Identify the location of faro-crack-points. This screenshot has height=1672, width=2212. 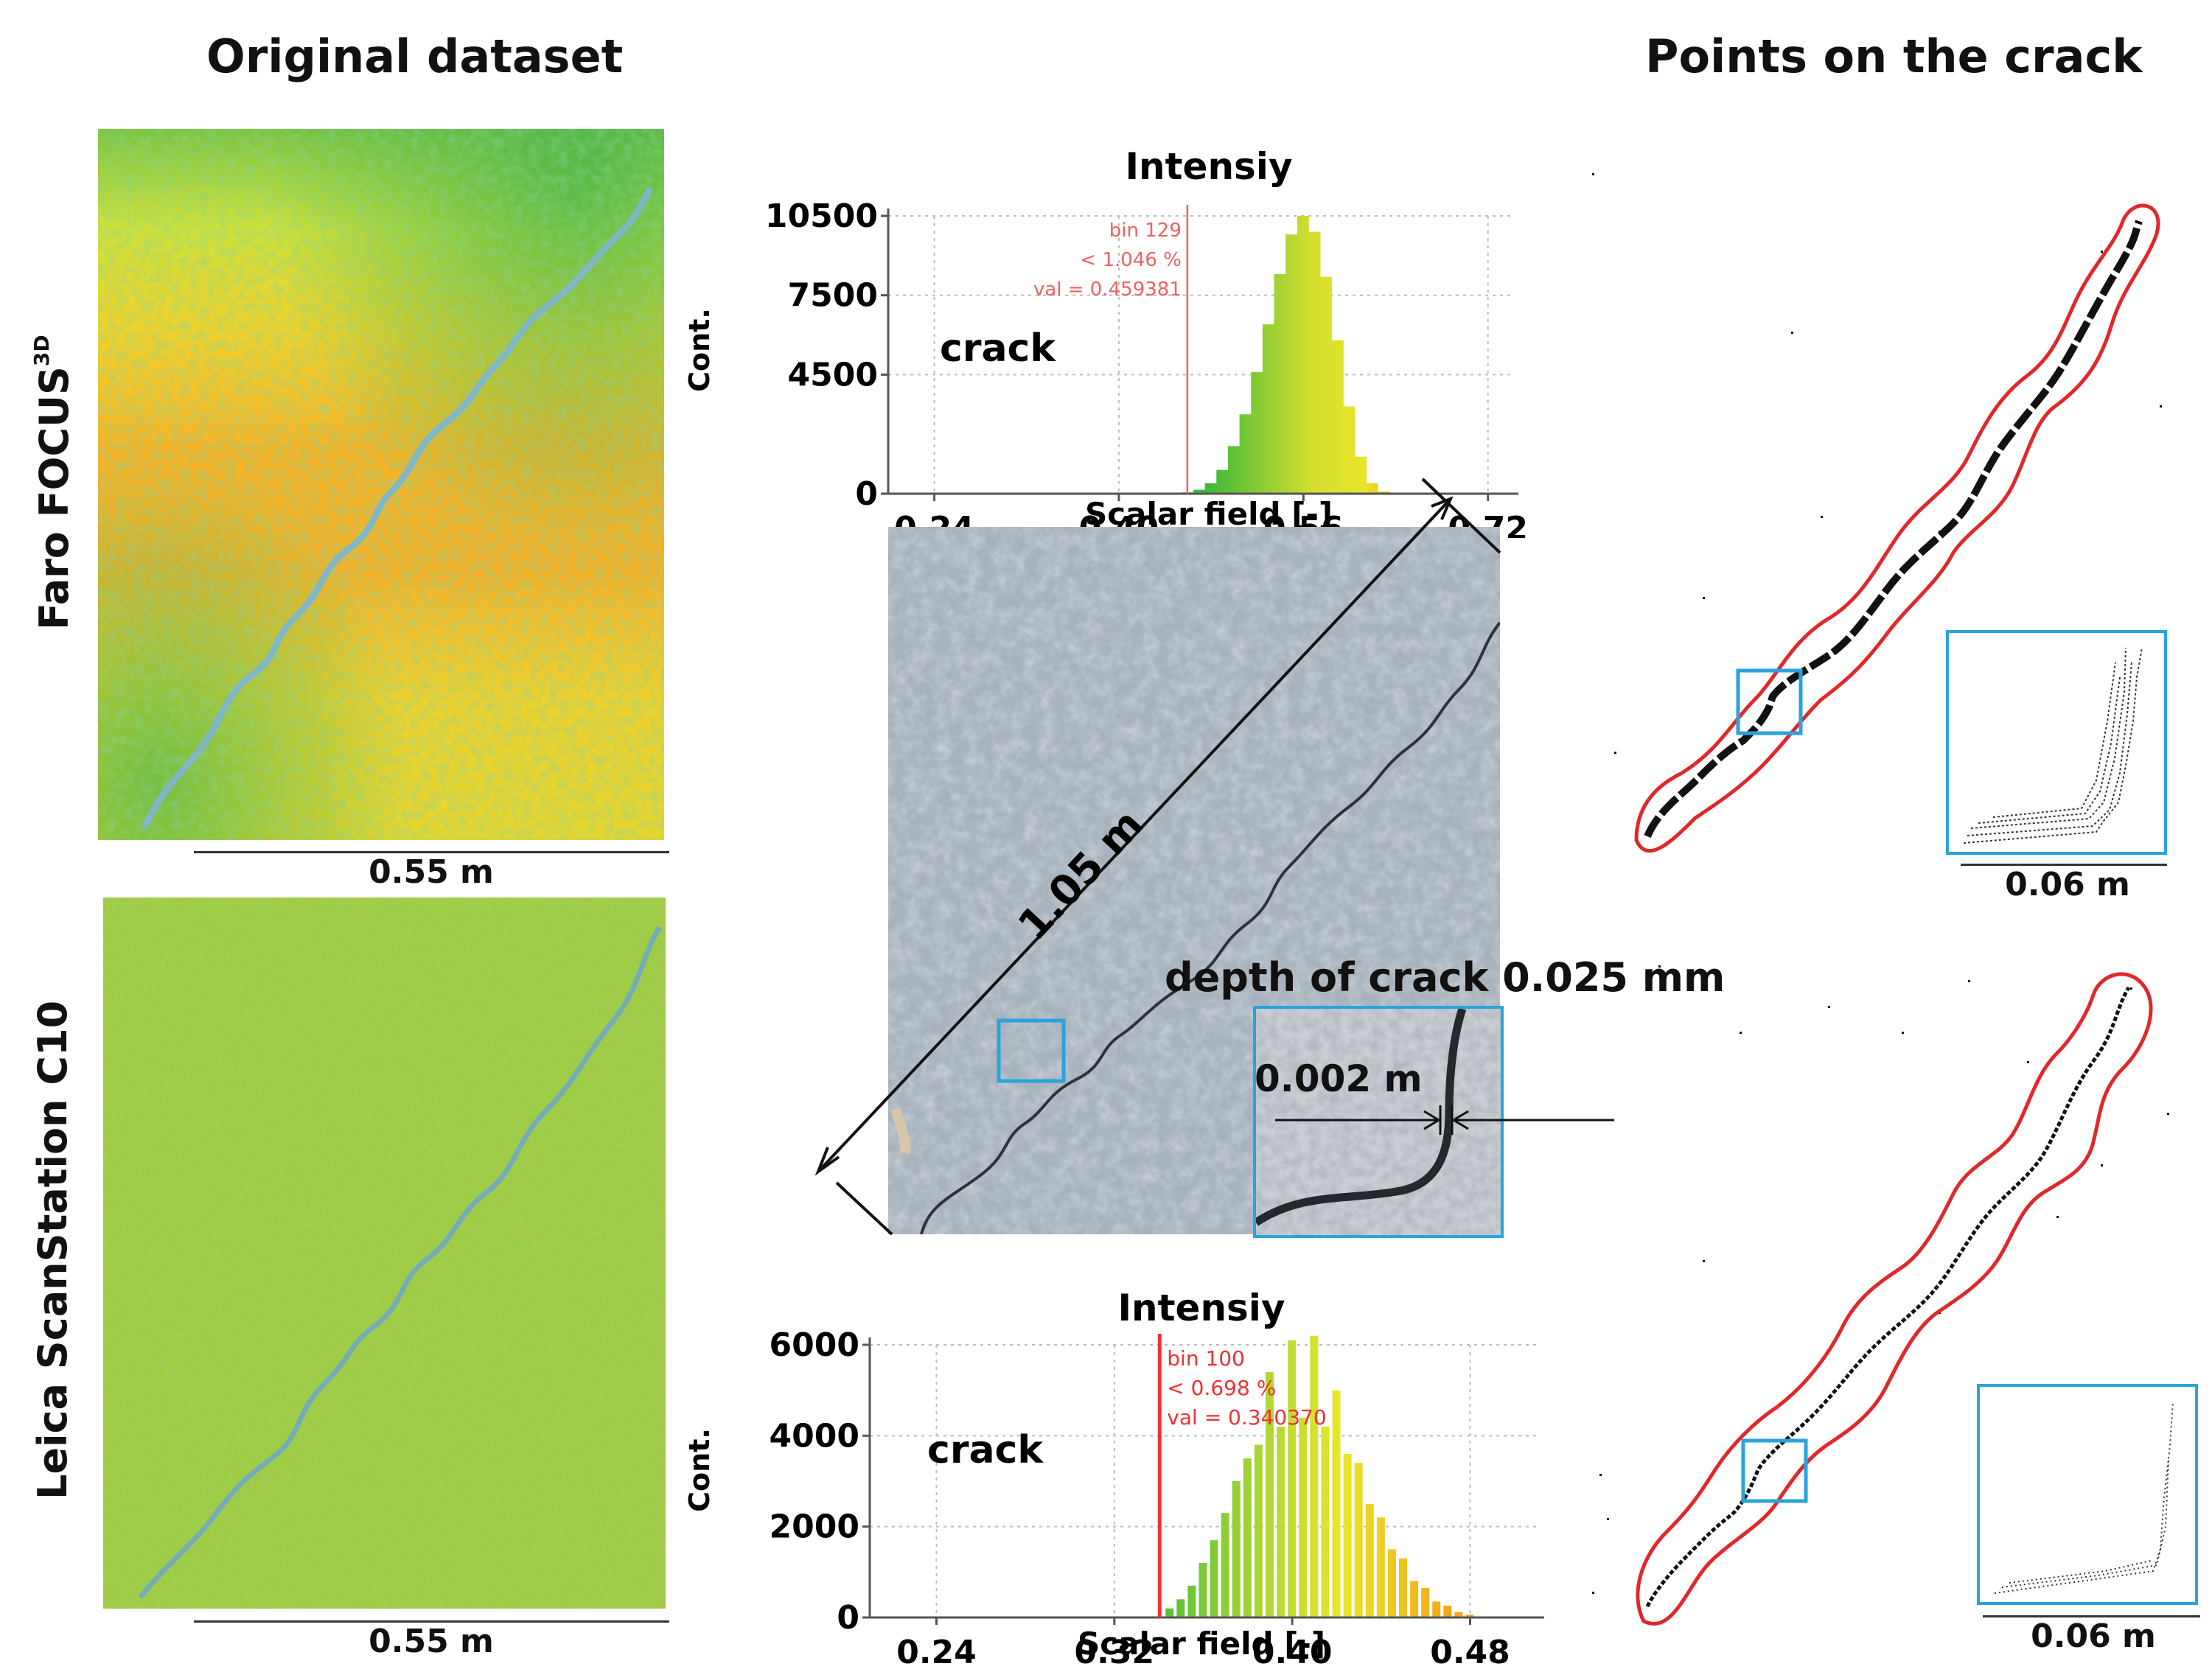
(1877, 513).